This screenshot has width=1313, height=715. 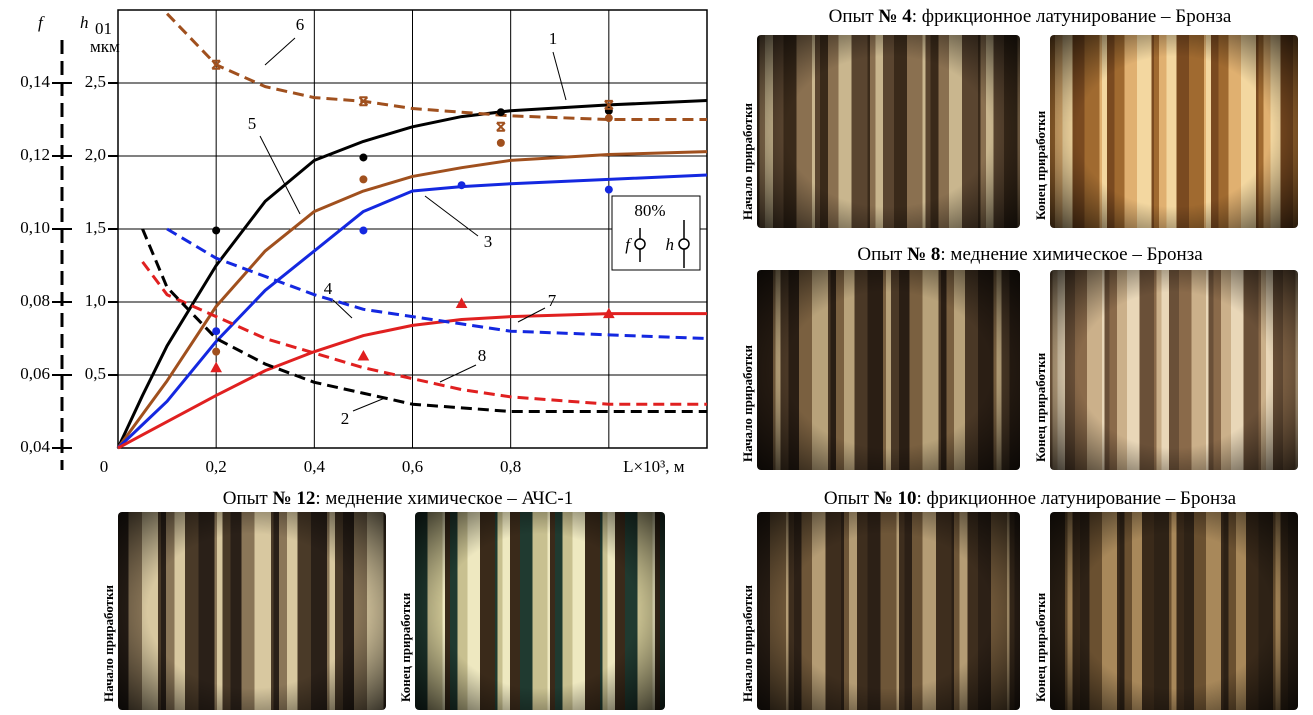 I want to click on y-tick-label: 2,0, so click(x=95, y=154).